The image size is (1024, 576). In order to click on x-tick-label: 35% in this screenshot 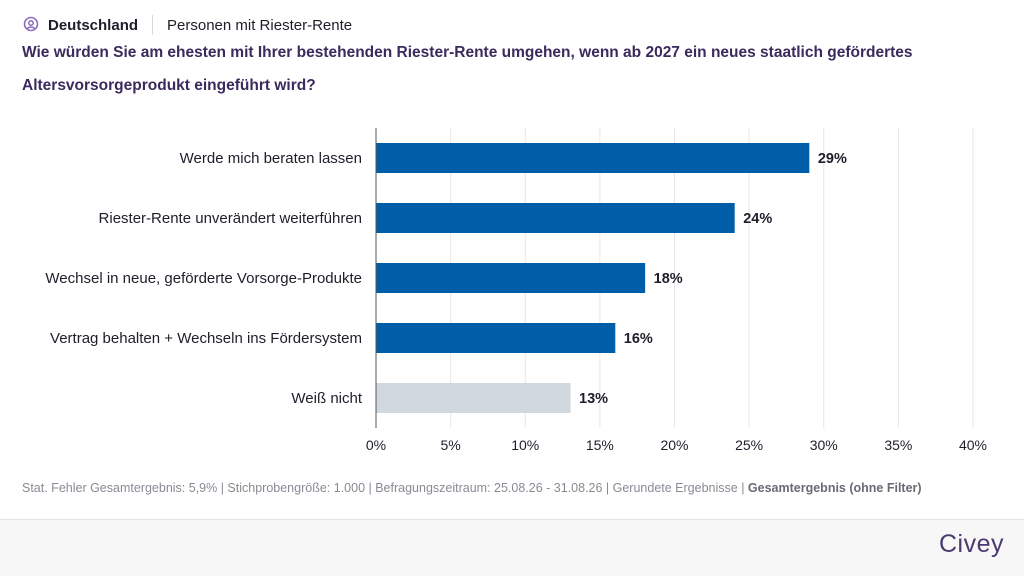, I will do `click(898, 445)`.